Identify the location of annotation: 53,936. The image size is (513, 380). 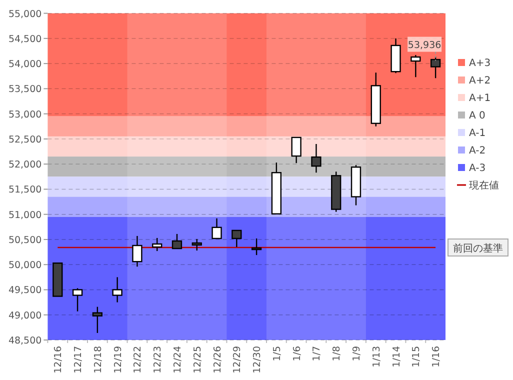
(425, 45).